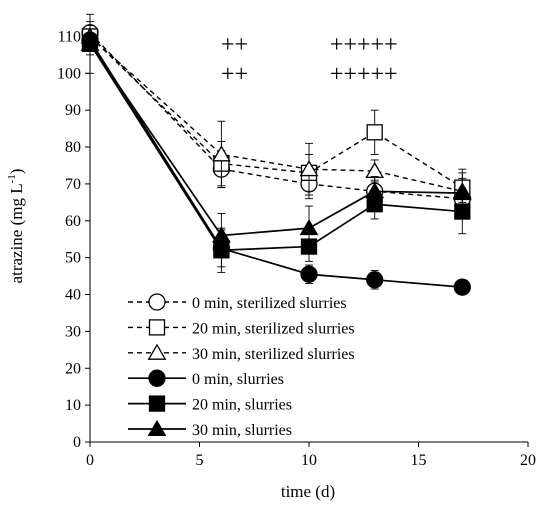 The height and width of the screenshot is (507, 550). What do you see at coordinates (242, 405) in the screenshot?
I see `legend-label: 20 min, slurries` at bounding box center [242, 405].